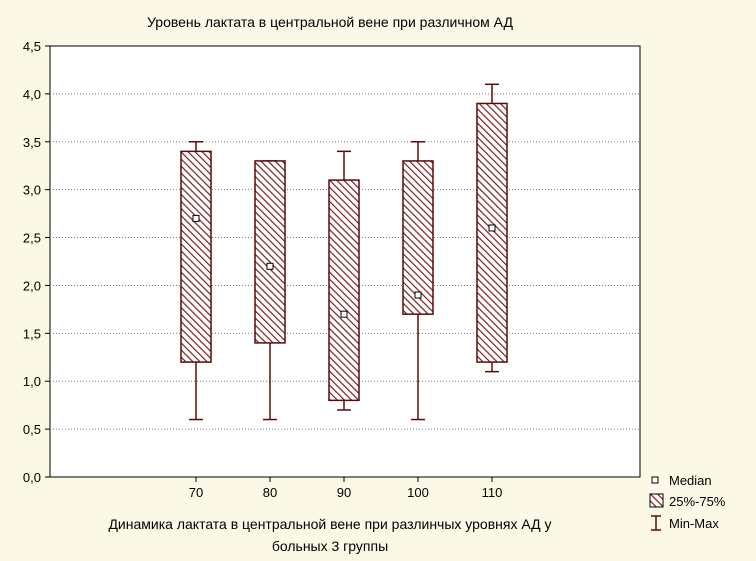 This screenshot has width=756, height=561. What do you see at coordinates (697, 501) in the screenshot?
I see `legend-box-label: 25%-75%` at bounding box center [697, 501].